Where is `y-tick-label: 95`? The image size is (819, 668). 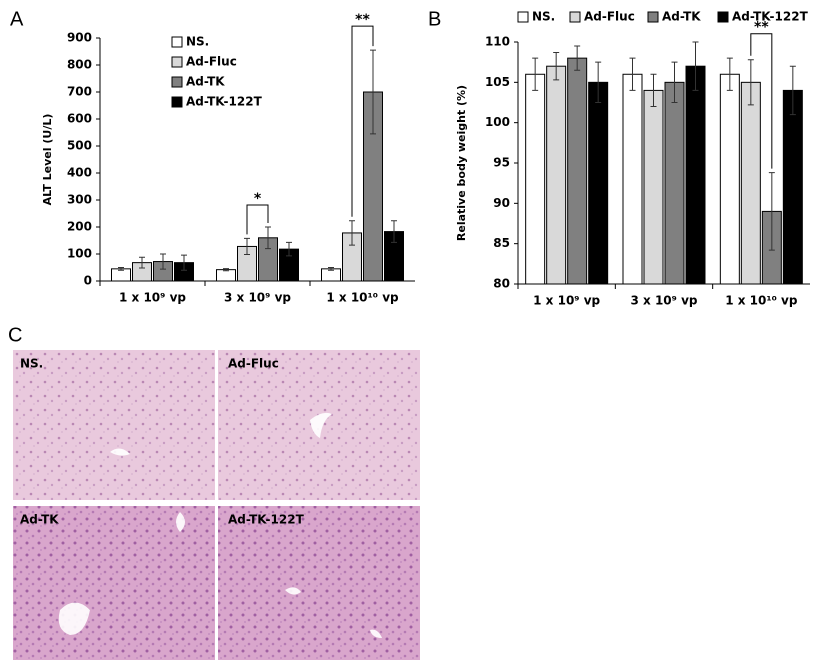
y-tick-label: 95 is located at coordinates (501, 163).